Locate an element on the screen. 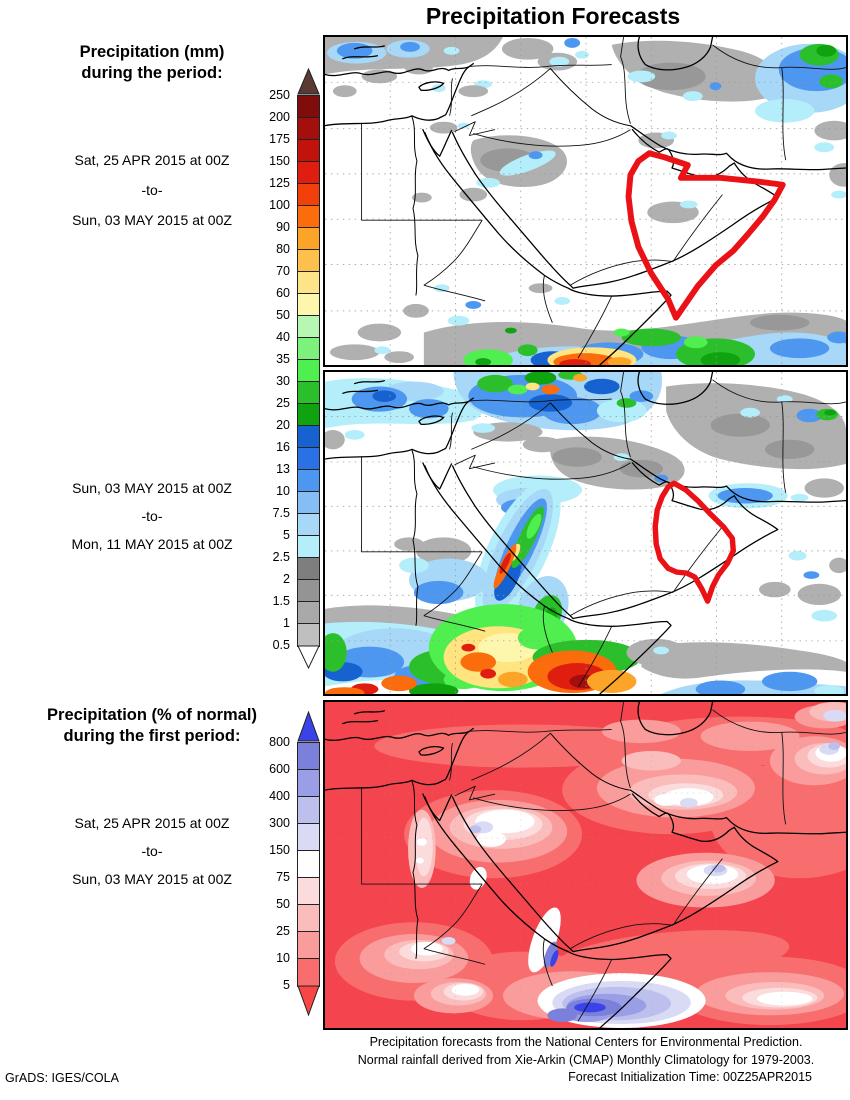  colorbar-mm-tick: 5 is located at coordinates (286, 535).